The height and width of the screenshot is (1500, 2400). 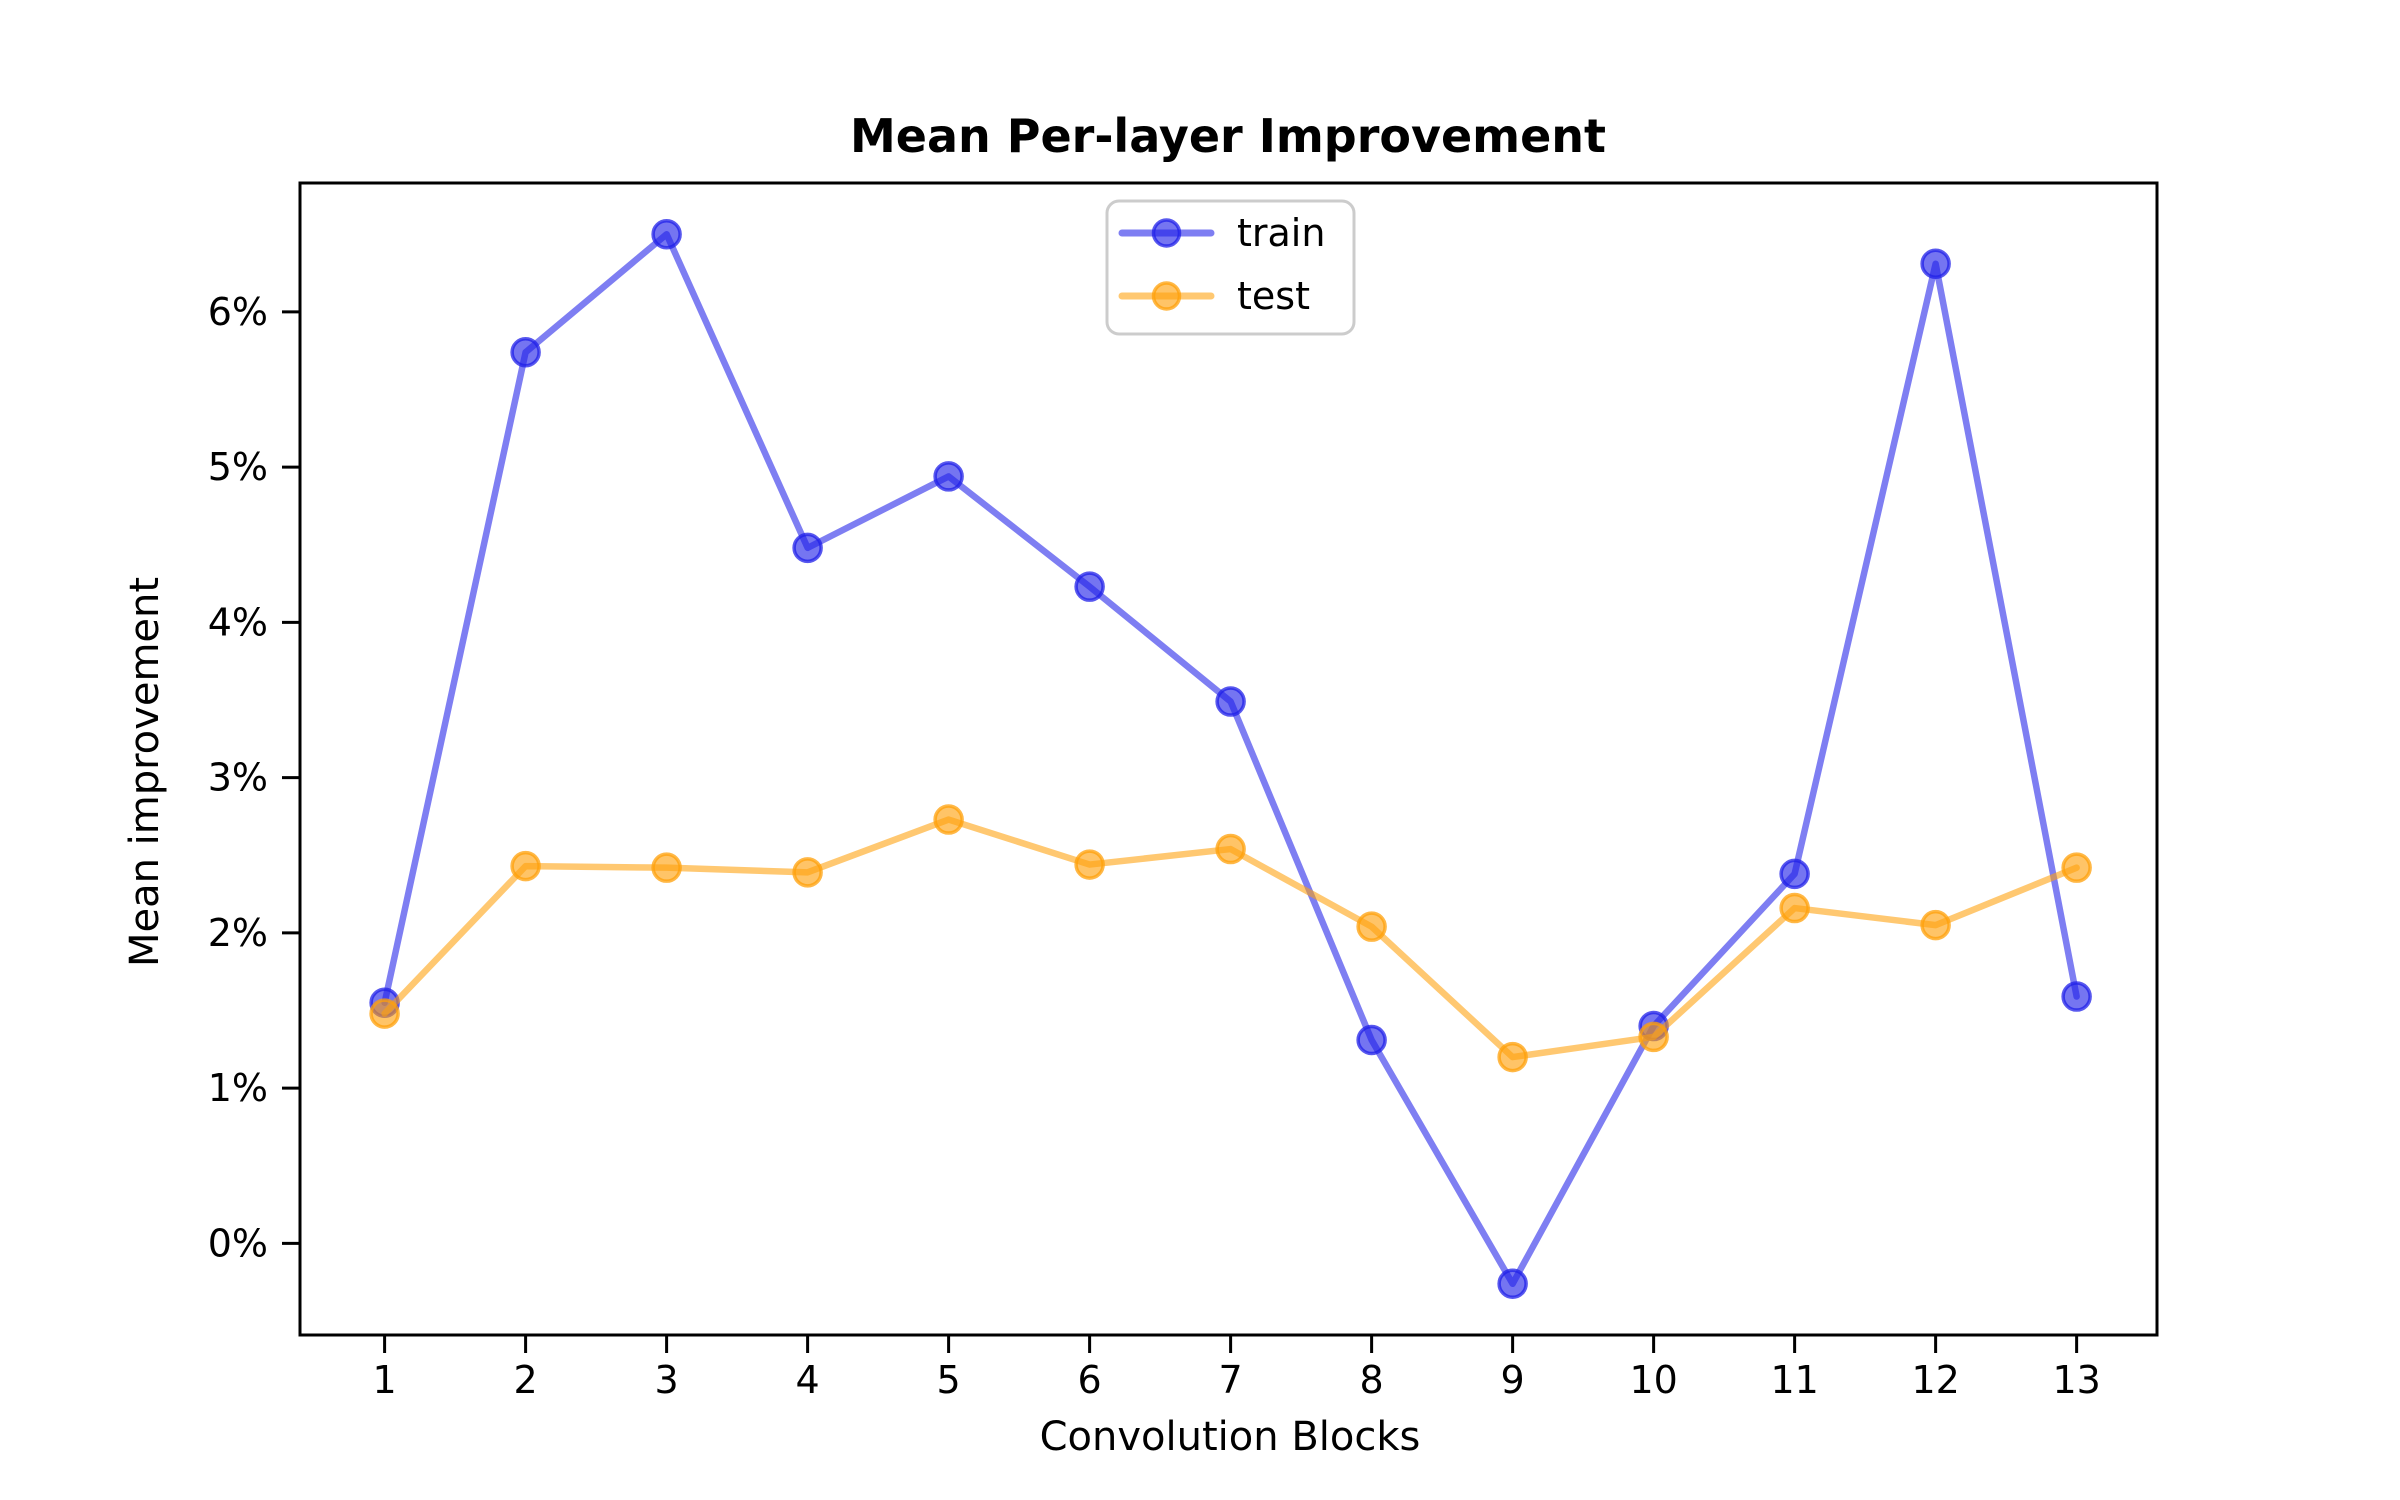 I want to click on legend: train test, so click(x=1230, y=267).